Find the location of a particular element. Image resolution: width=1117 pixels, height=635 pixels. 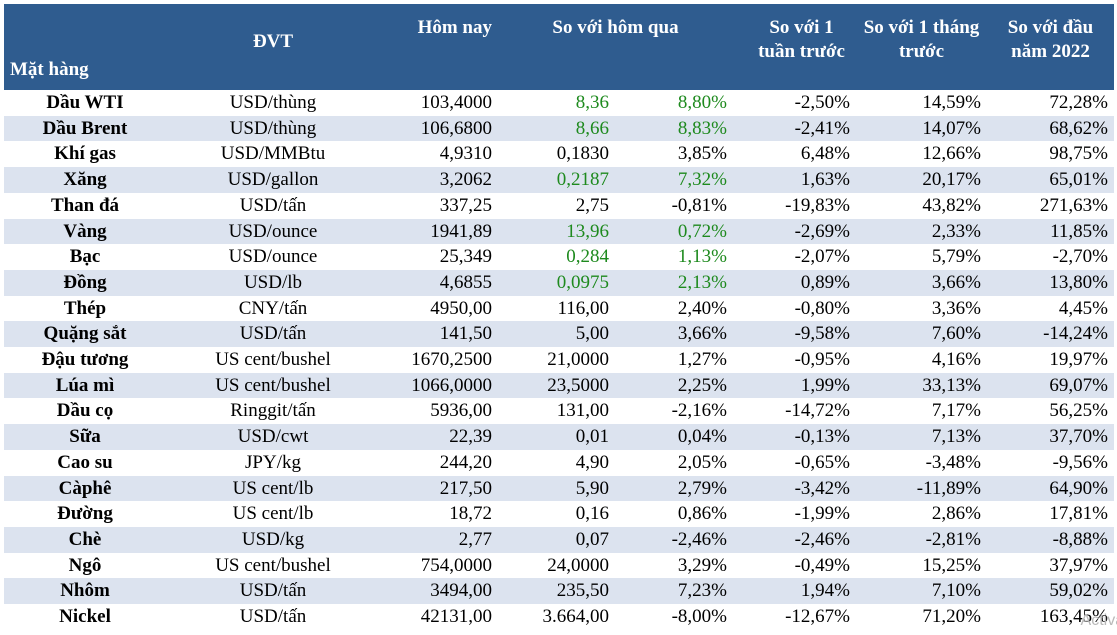

cell-item: Cao su is located at coordinates (85, 462).